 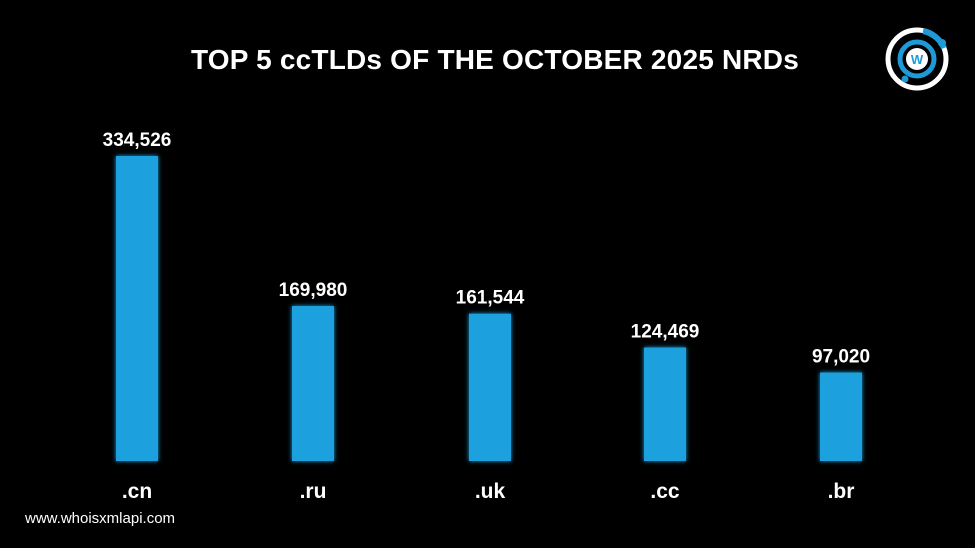 What do you see at coordinates (665, 332) in the screenshot?
I see `value-label-cc: 124,469` at bounding box center [665, 332].